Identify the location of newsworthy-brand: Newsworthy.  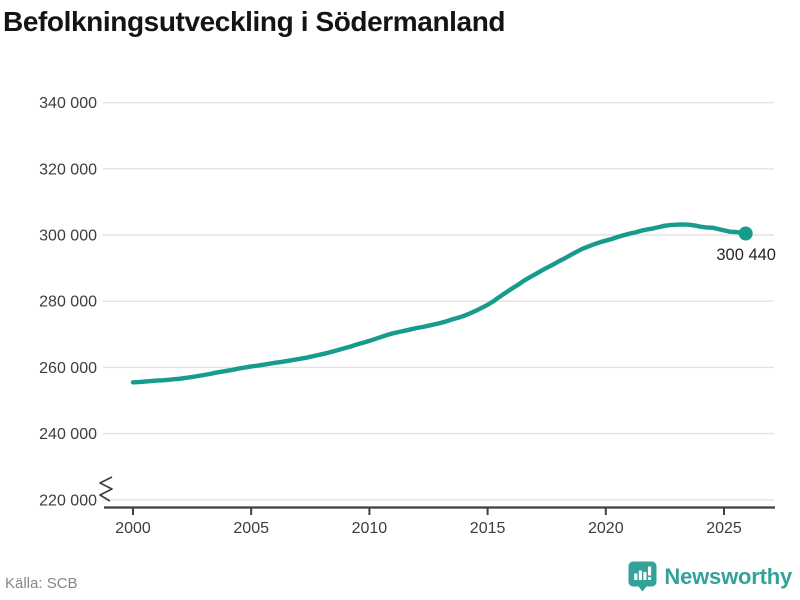
(710, 576).